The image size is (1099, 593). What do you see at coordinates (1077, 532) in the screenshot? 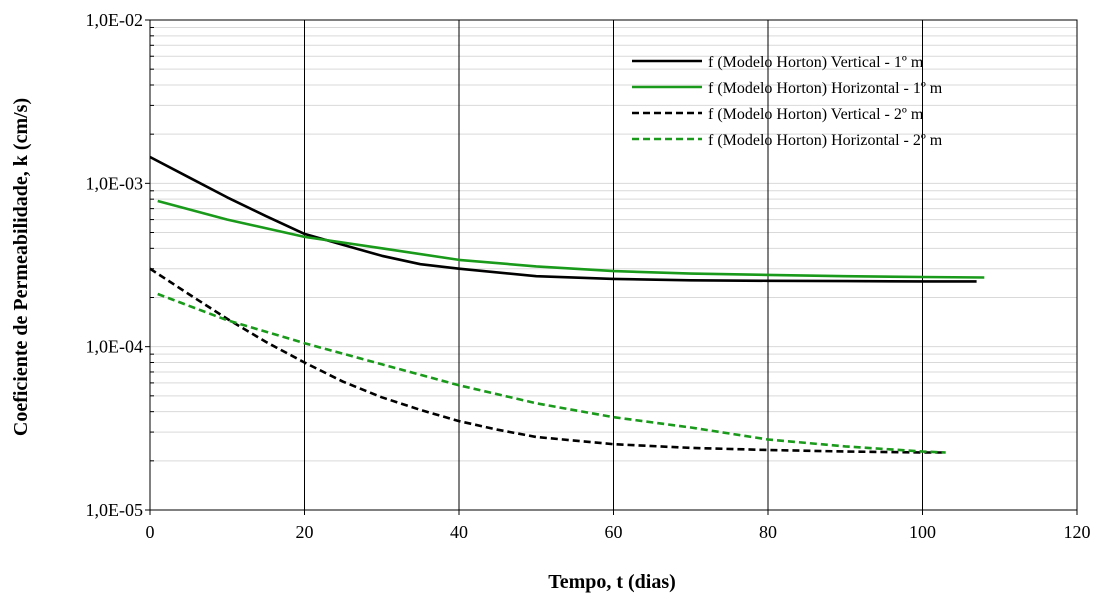
I see `x-tick-label: 120` at bounding box center [1077, 532].